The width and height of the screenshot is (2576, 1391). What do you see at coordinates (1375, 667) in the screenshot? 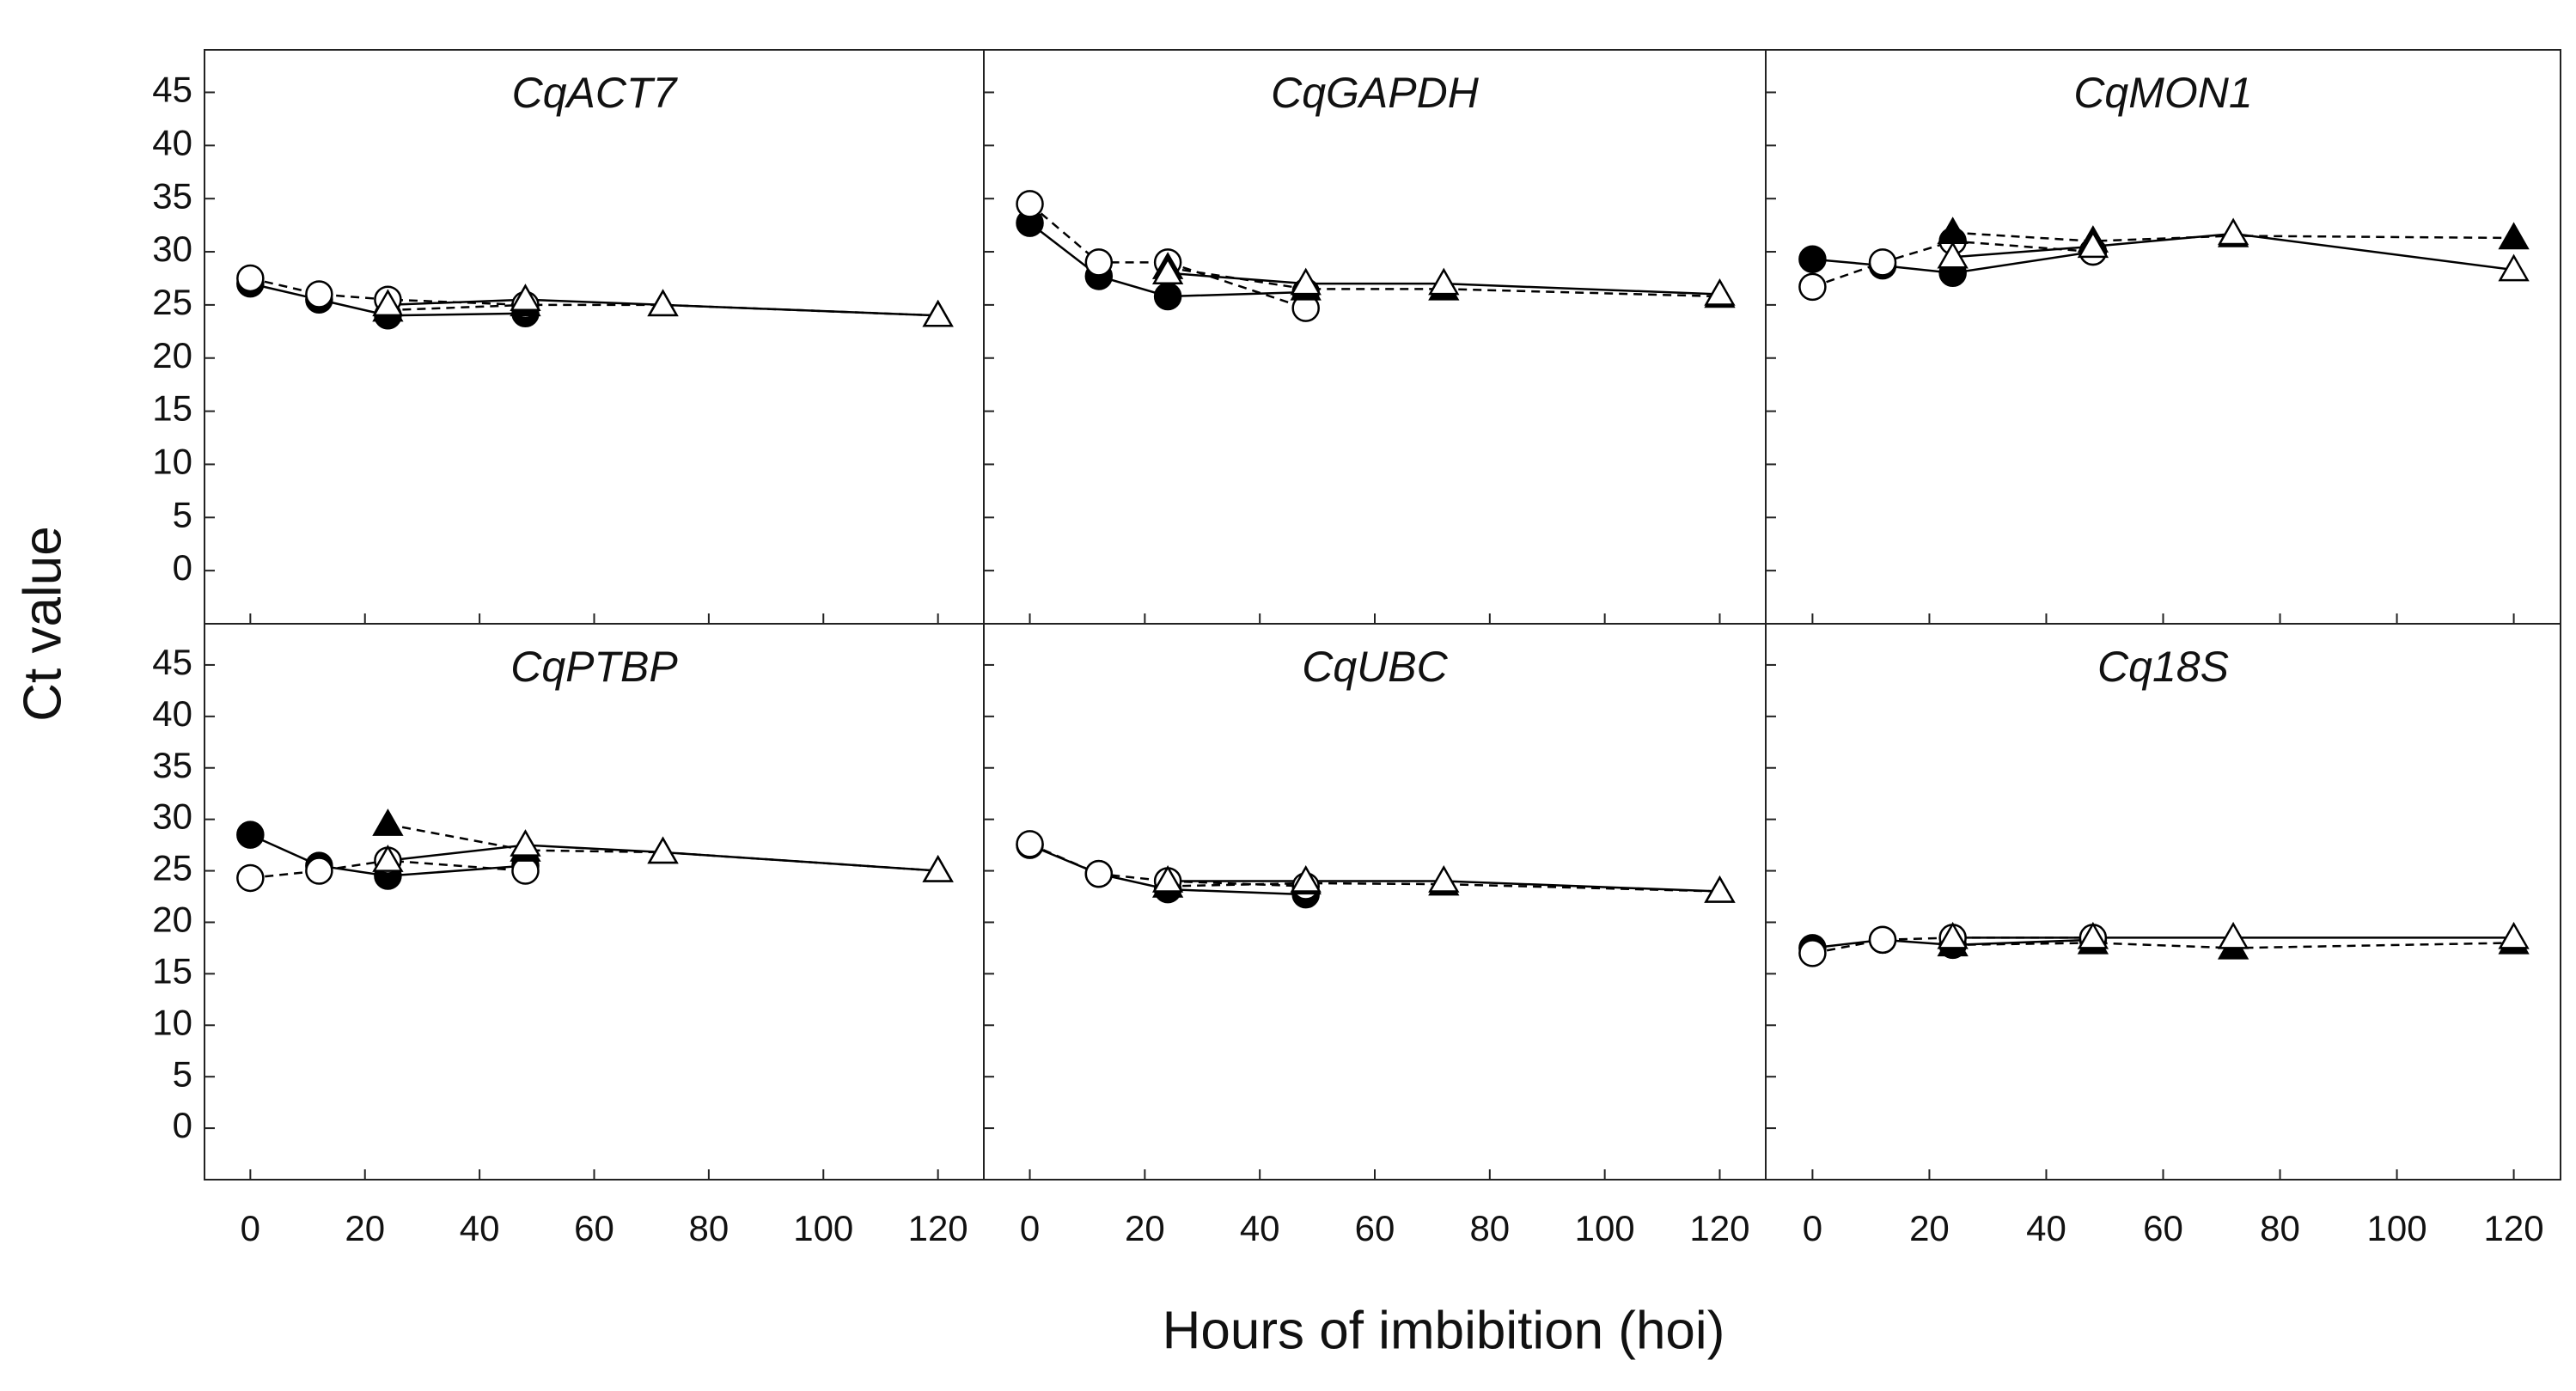
I see `panel-title: CqUBC` at bounding box center [1375, 667].